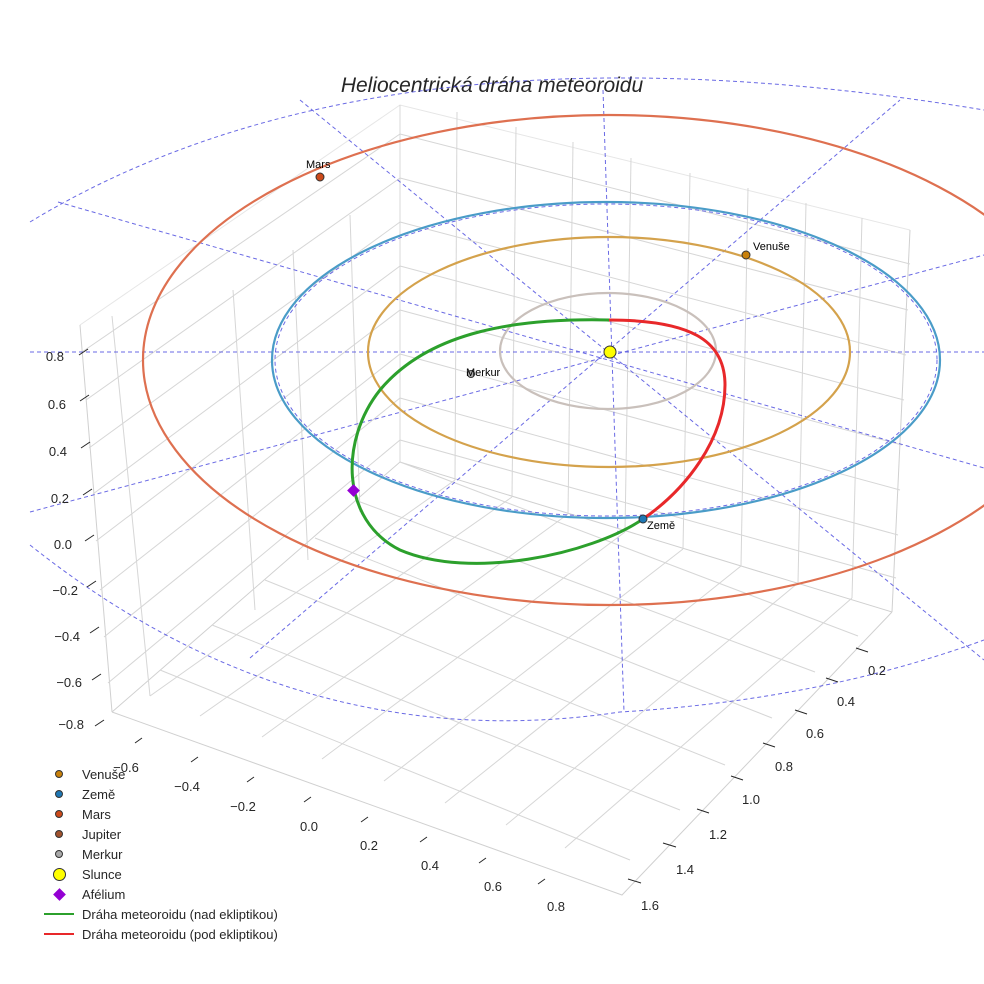 The height and width of the screenshot is (984, 984). Describe the element at coordinates (483, 373) in the screenshot. I see `label-mercury: Merkur` at that location.